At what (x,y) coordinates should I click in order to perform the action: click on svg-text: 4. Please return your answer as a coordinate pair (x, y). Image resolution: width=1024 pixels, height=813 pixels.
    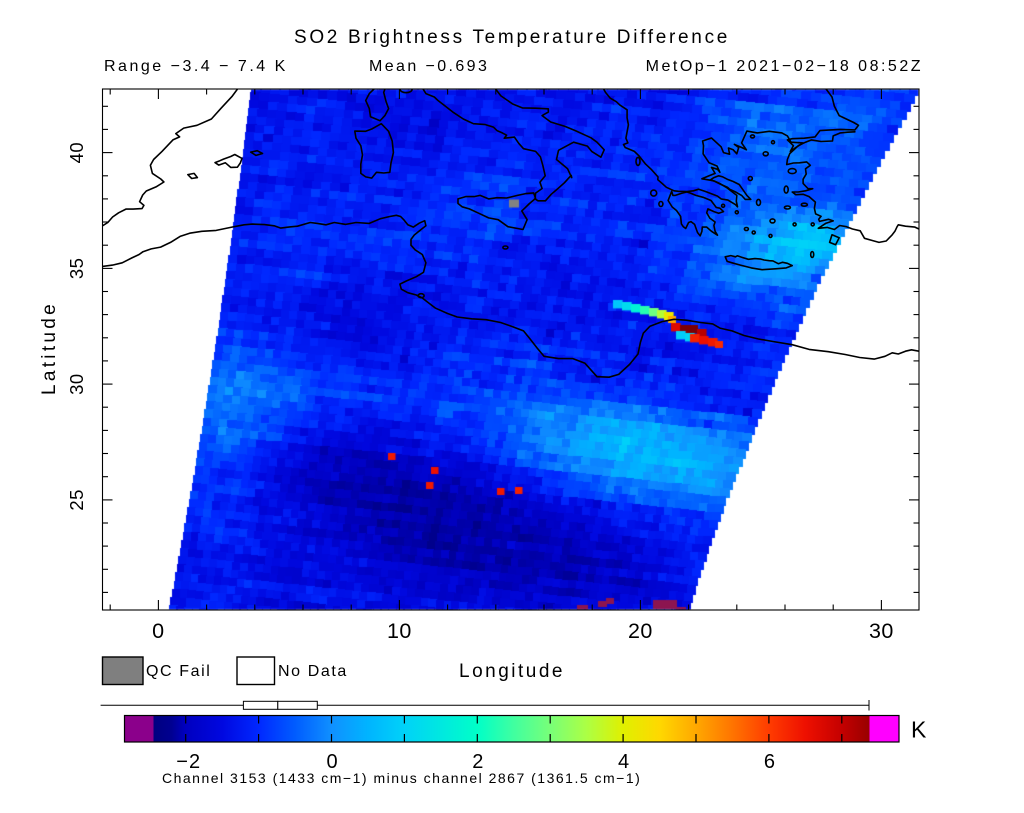
    Looking at the image, I should click on (624, 762).